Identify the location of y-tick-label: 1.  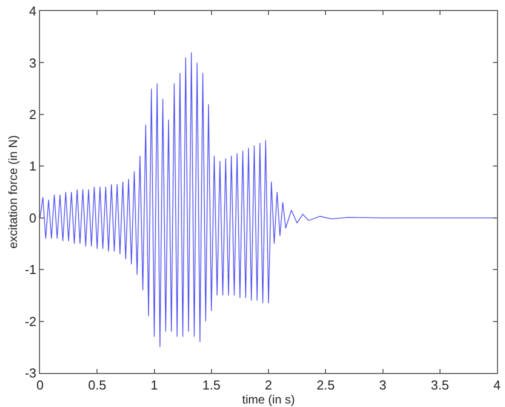
(32, 166).